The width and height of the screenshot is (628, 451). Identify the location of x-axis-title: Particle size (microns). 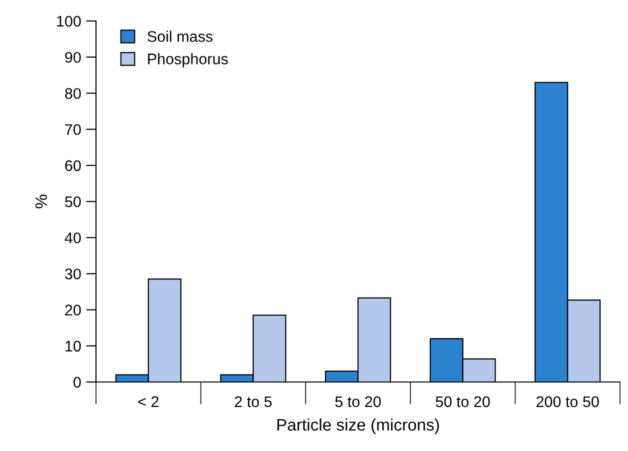
(358, 426).